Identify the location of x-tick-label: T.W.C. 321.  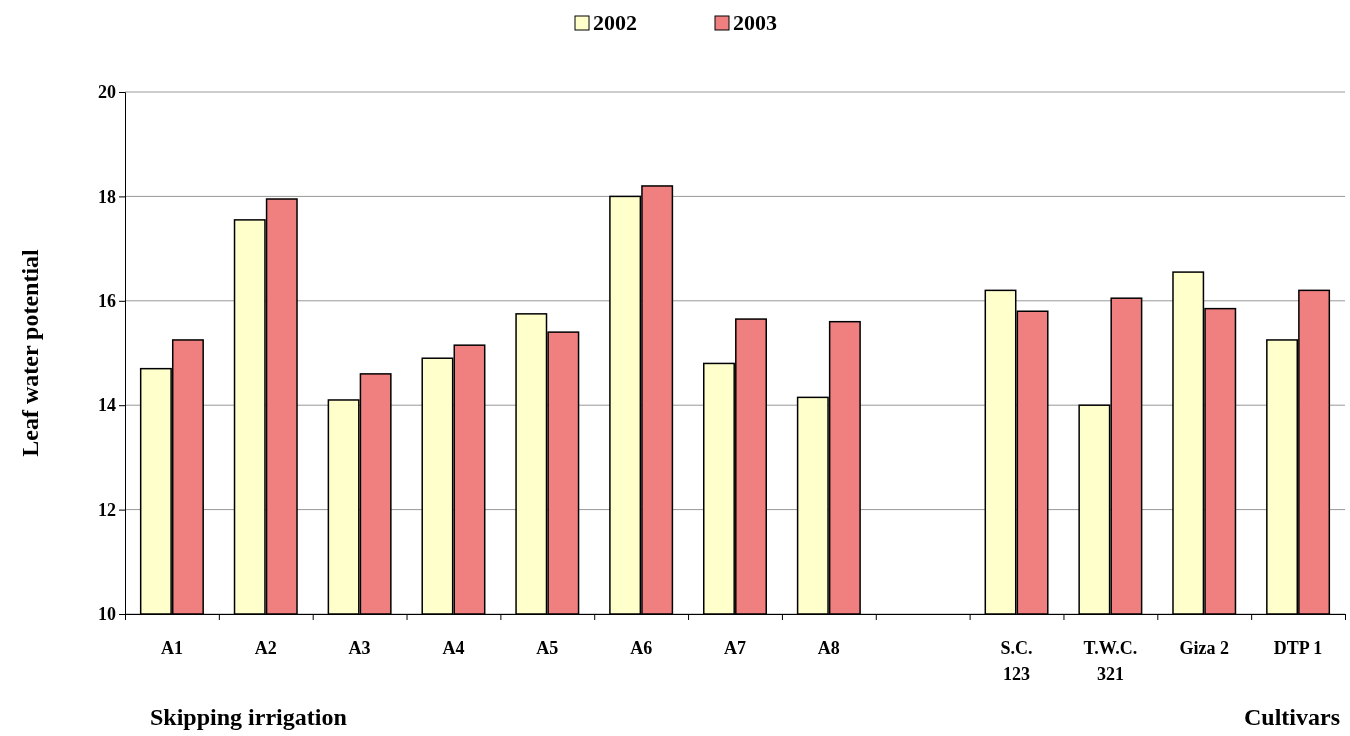
(1110, 661).